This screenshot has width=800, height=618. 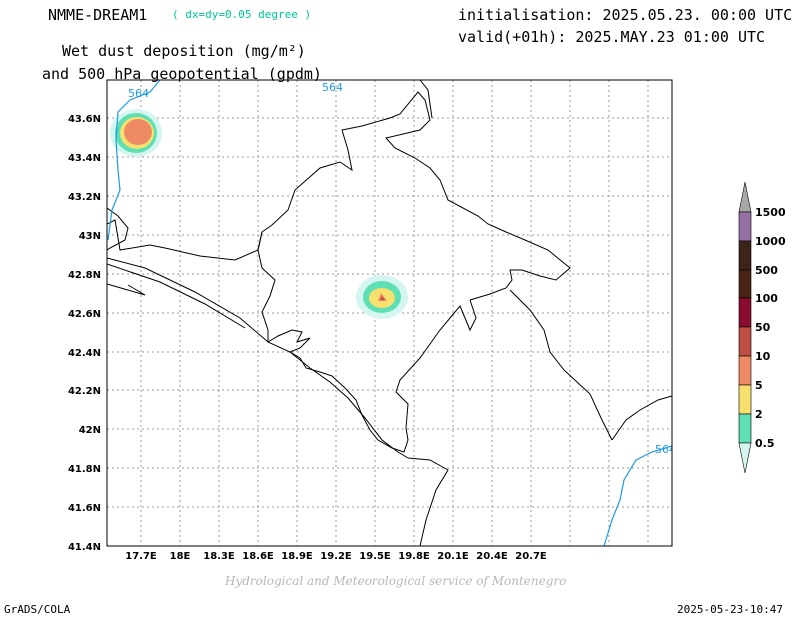 What do you see at coordinates (84, 119) in the screenshot?
I see `lat-tick-label: 43.6N` at bounding box center [84, 119].